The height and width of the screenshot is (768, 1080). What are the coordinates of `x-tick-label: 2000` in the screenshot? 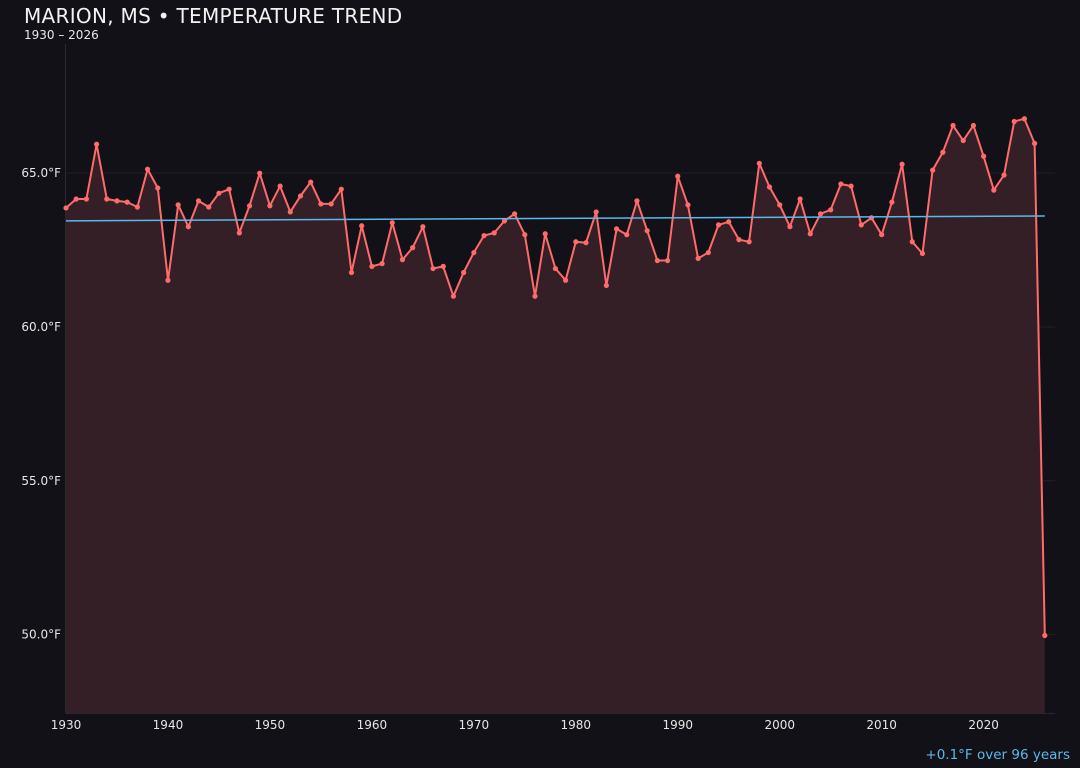 It's located at (779, 725).